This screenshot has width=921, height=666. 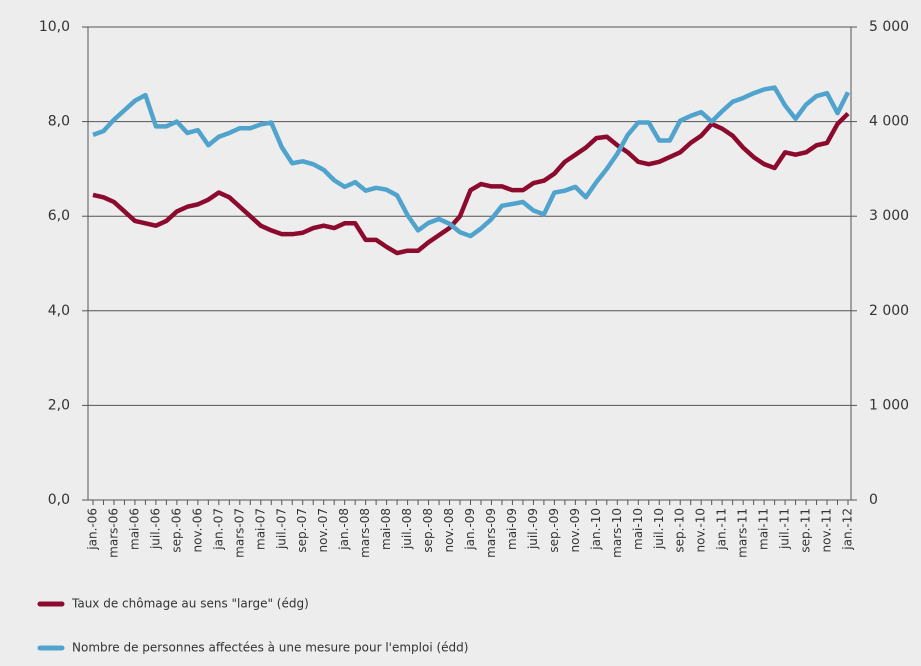 I want to click on x-tick-label: jan.-07, so click(x=218, y=529).